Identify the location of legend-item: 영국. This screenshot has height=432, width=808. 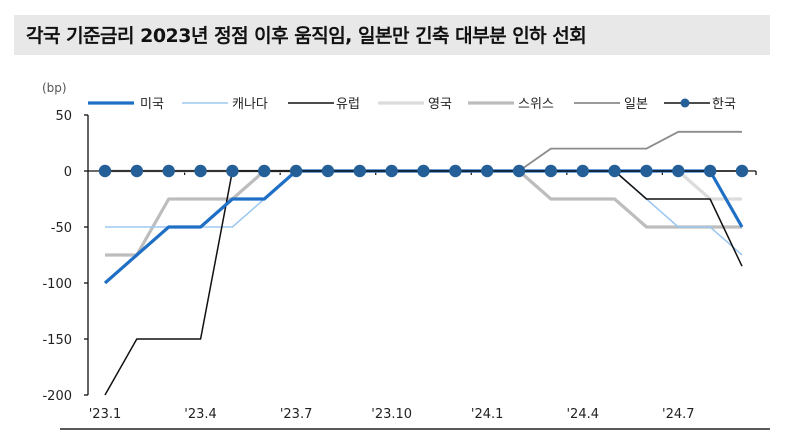
(415, 104).